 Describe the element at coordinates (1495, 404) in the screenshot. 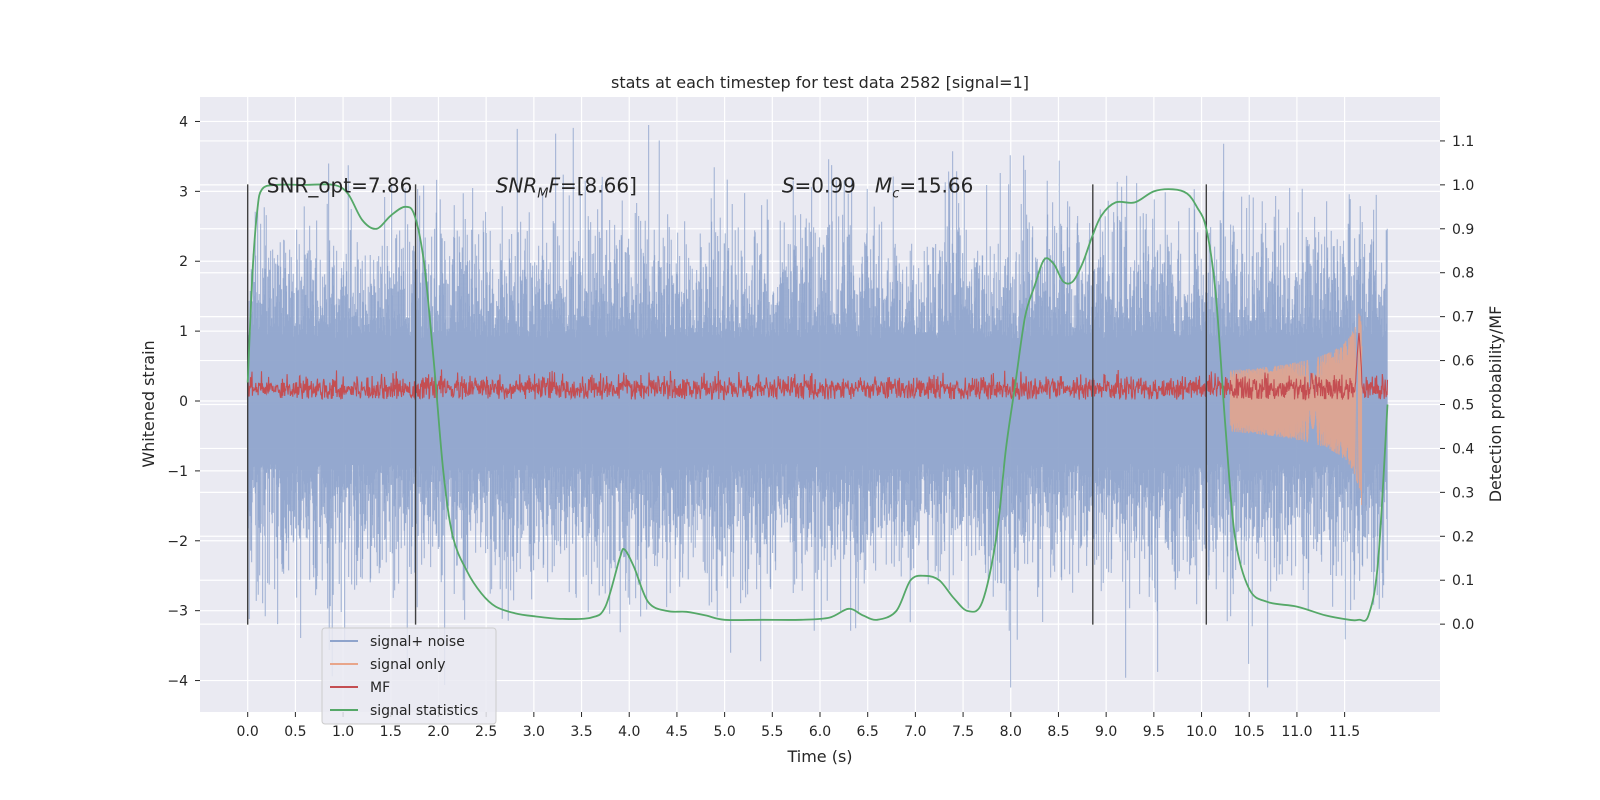

I see `y-axis-right-title: Detection probability/MF` at that location.